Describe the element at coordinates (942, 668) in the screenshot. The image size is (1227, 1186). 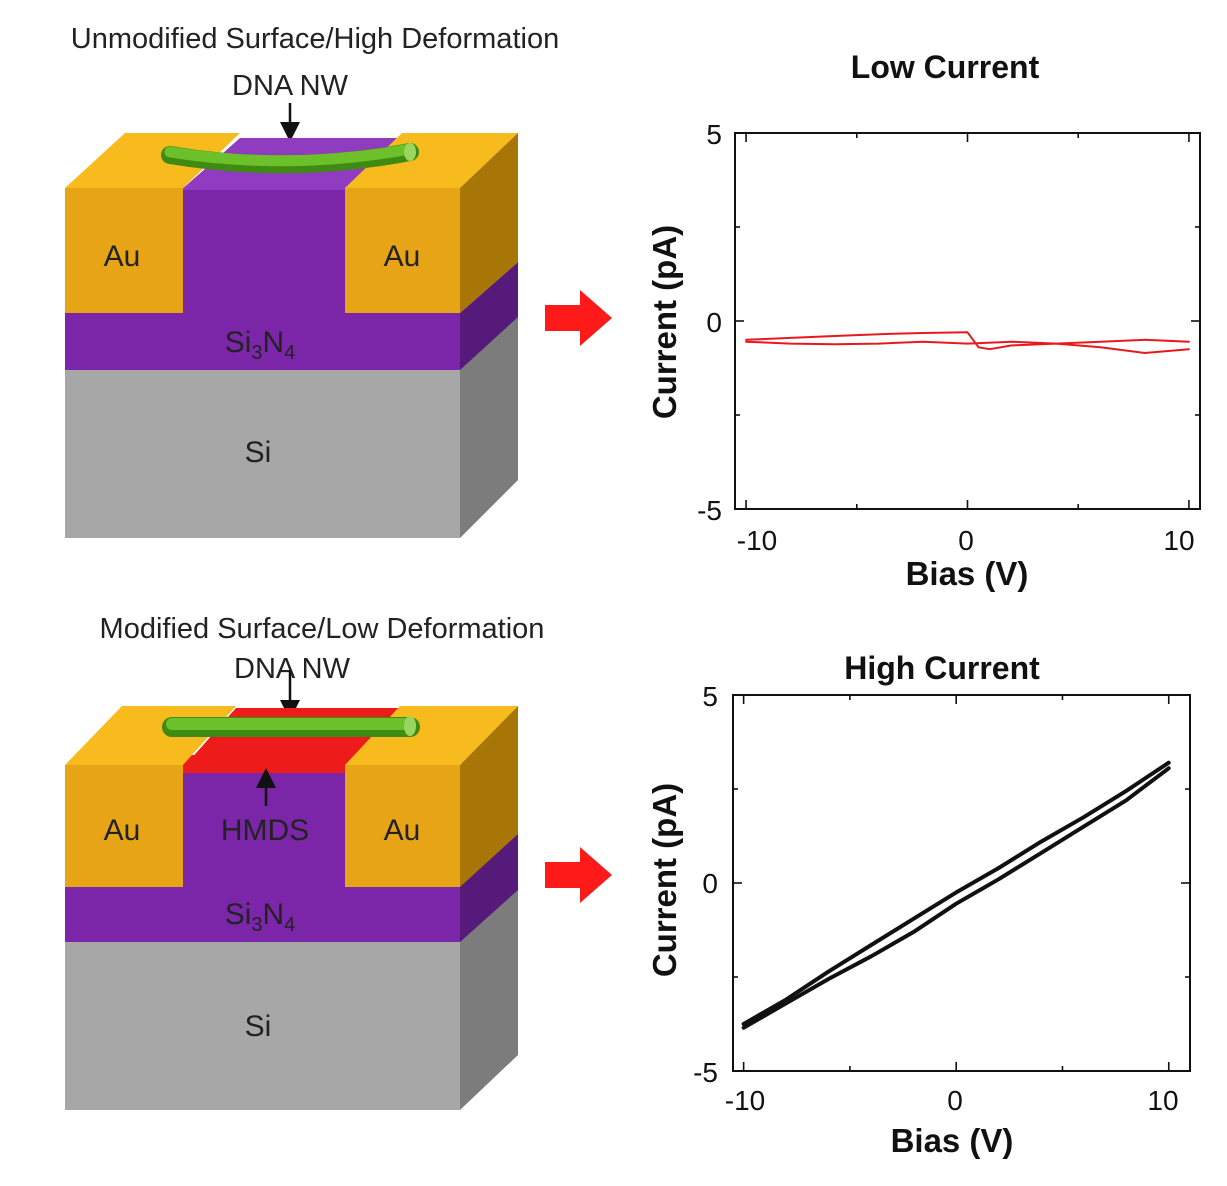
I see `chart2-title: High Current` at that location.